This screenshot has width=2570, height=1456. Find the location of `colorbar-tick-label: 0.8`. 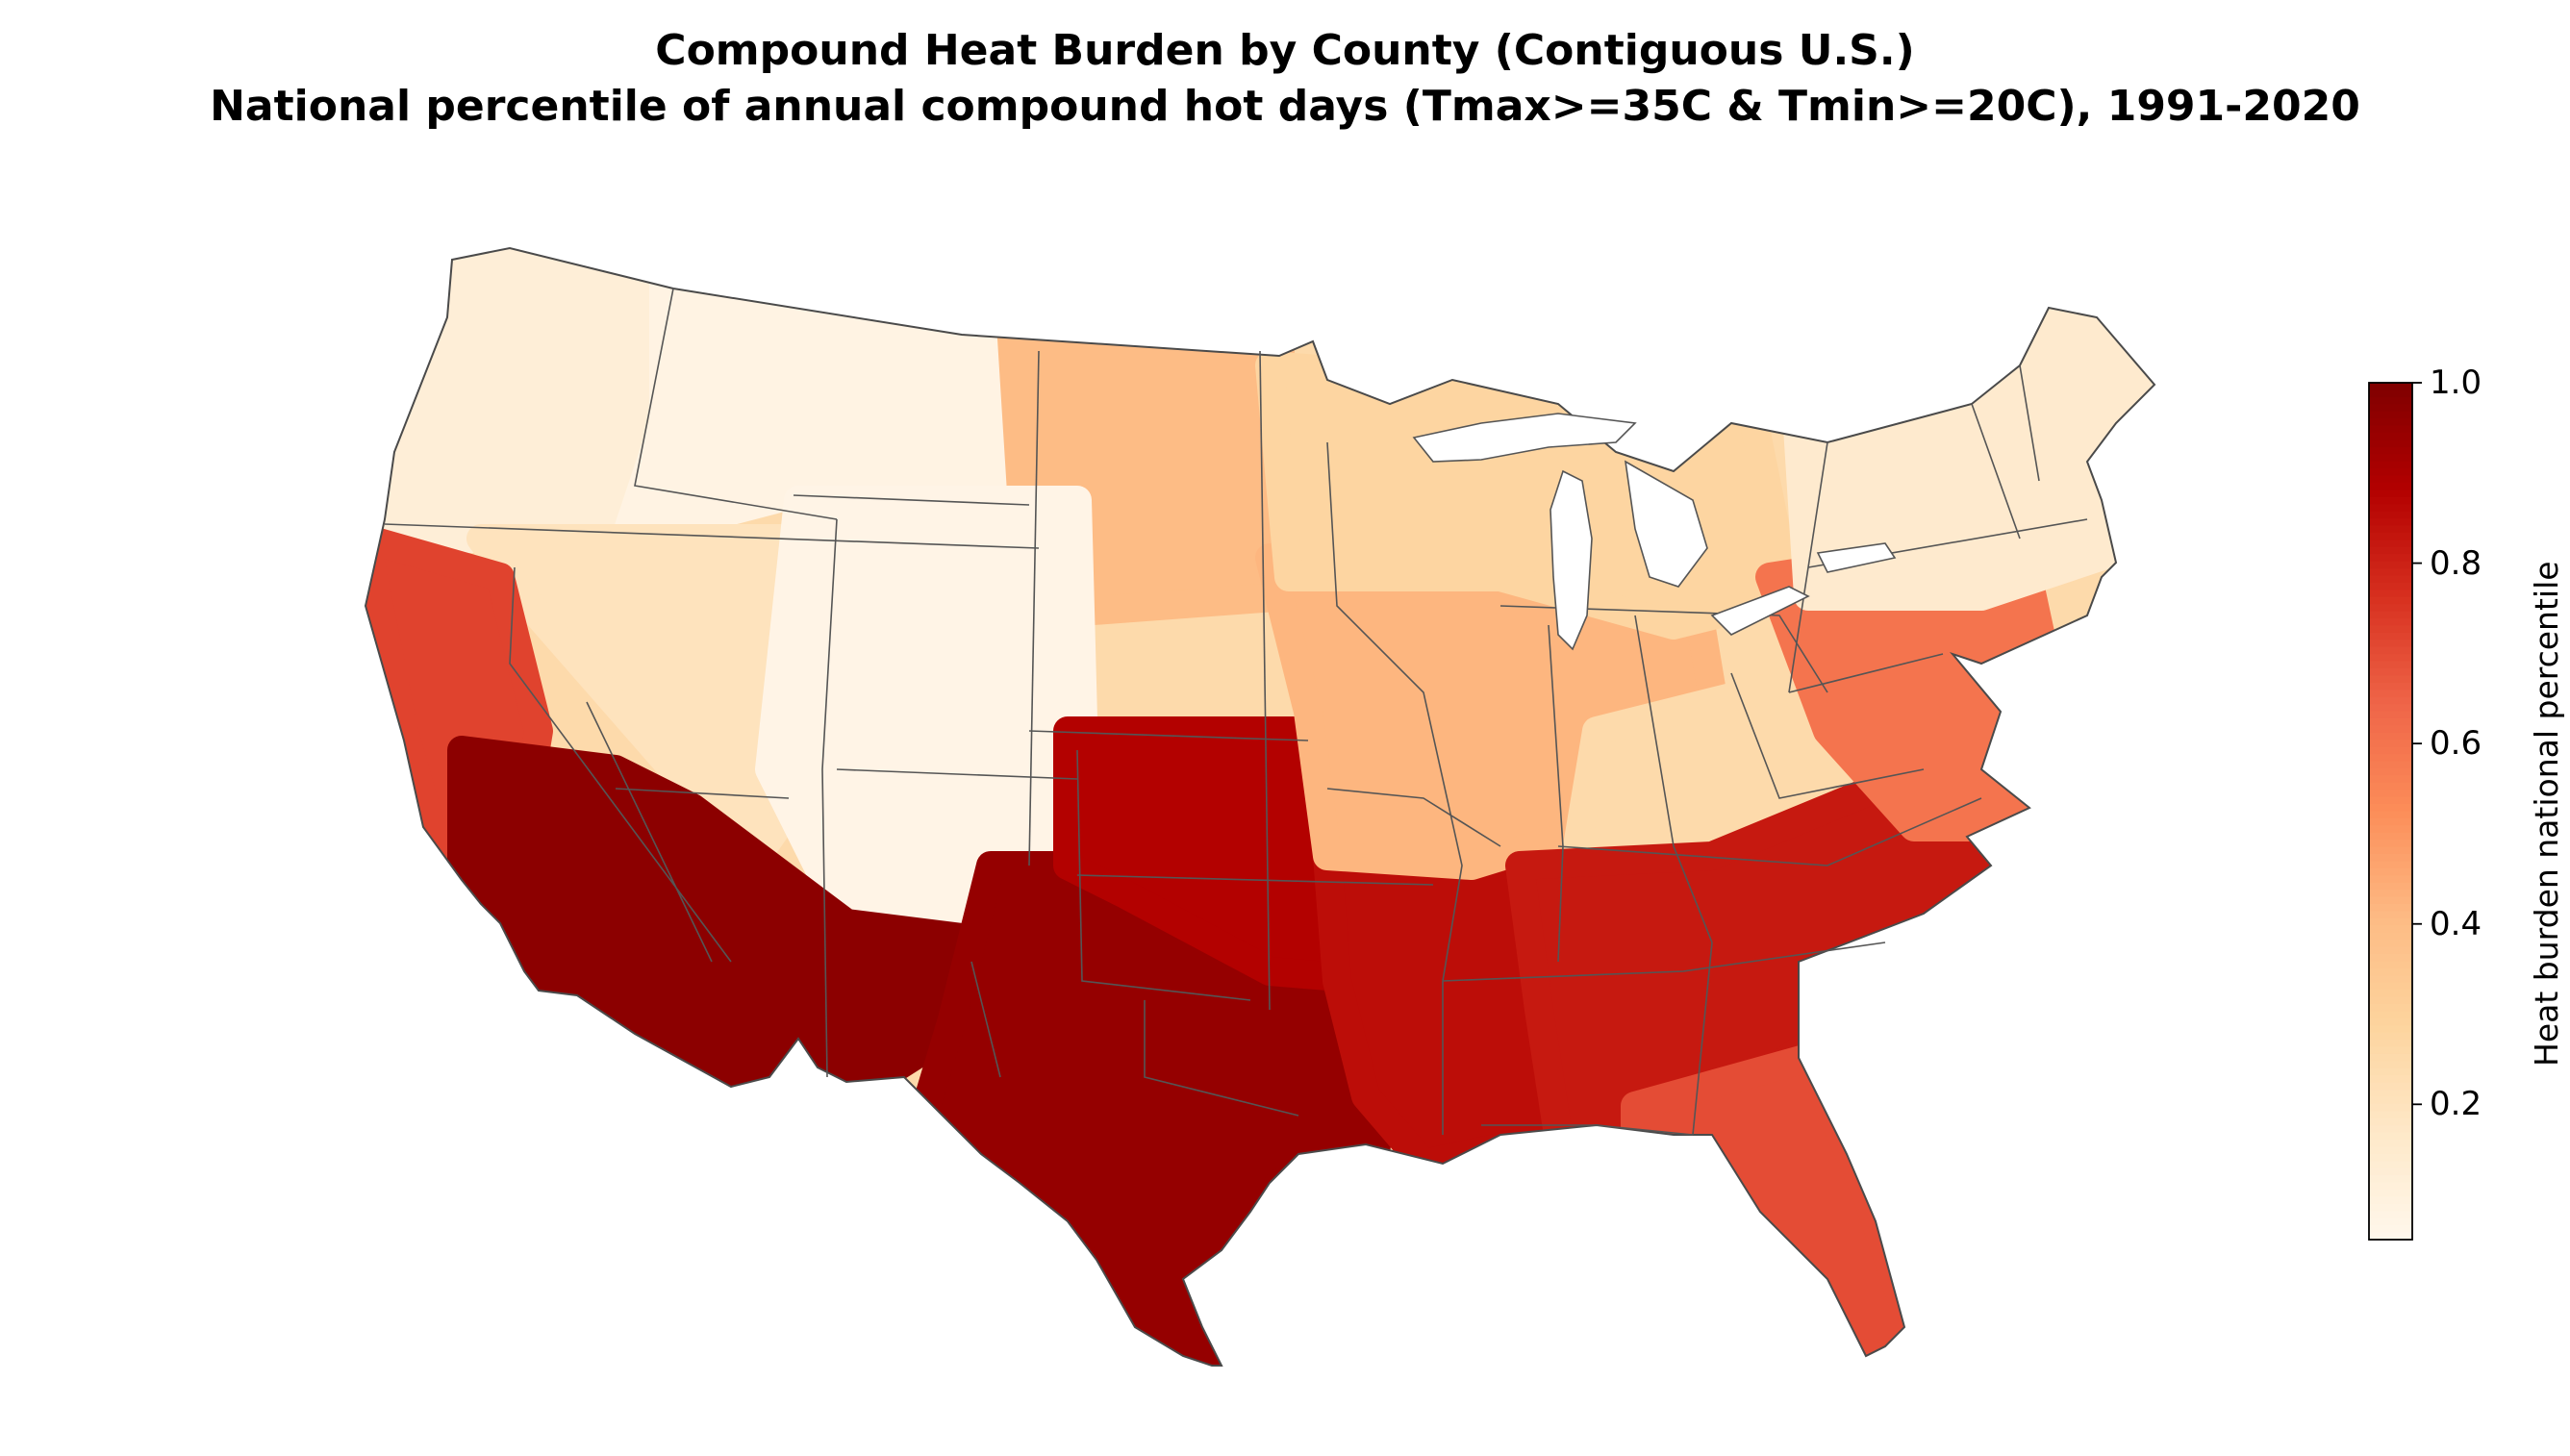

colorbar-tick-label: 0.8 is located at coordinates (2456, 563).